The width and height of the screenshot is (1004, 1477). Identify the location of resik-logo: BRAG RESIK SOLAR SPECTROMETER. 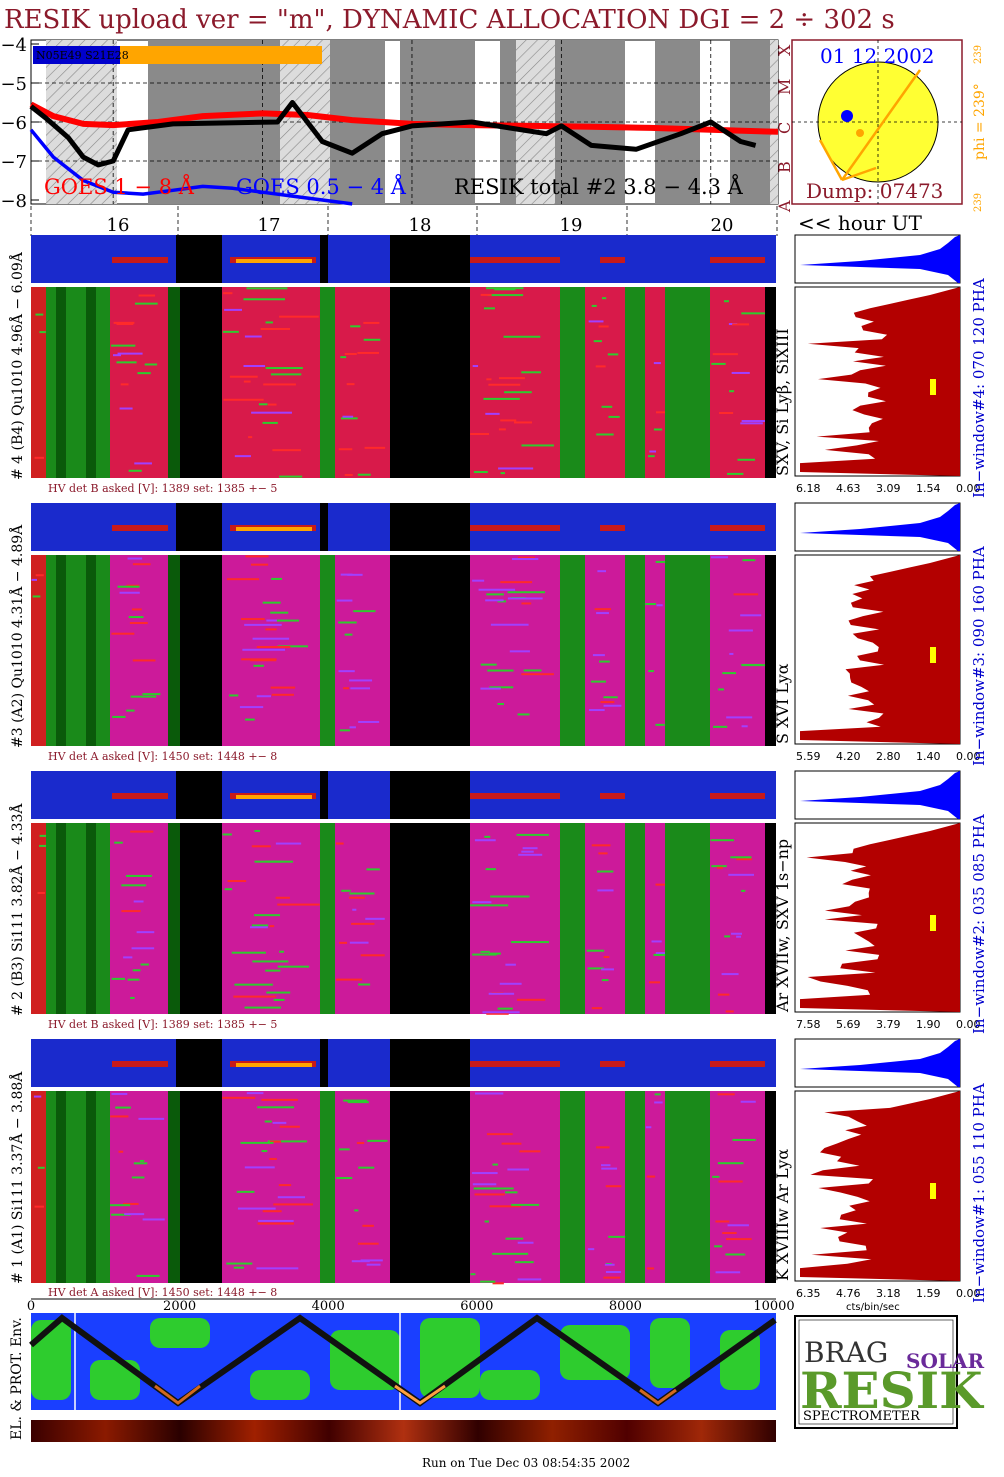
(889, 1372).